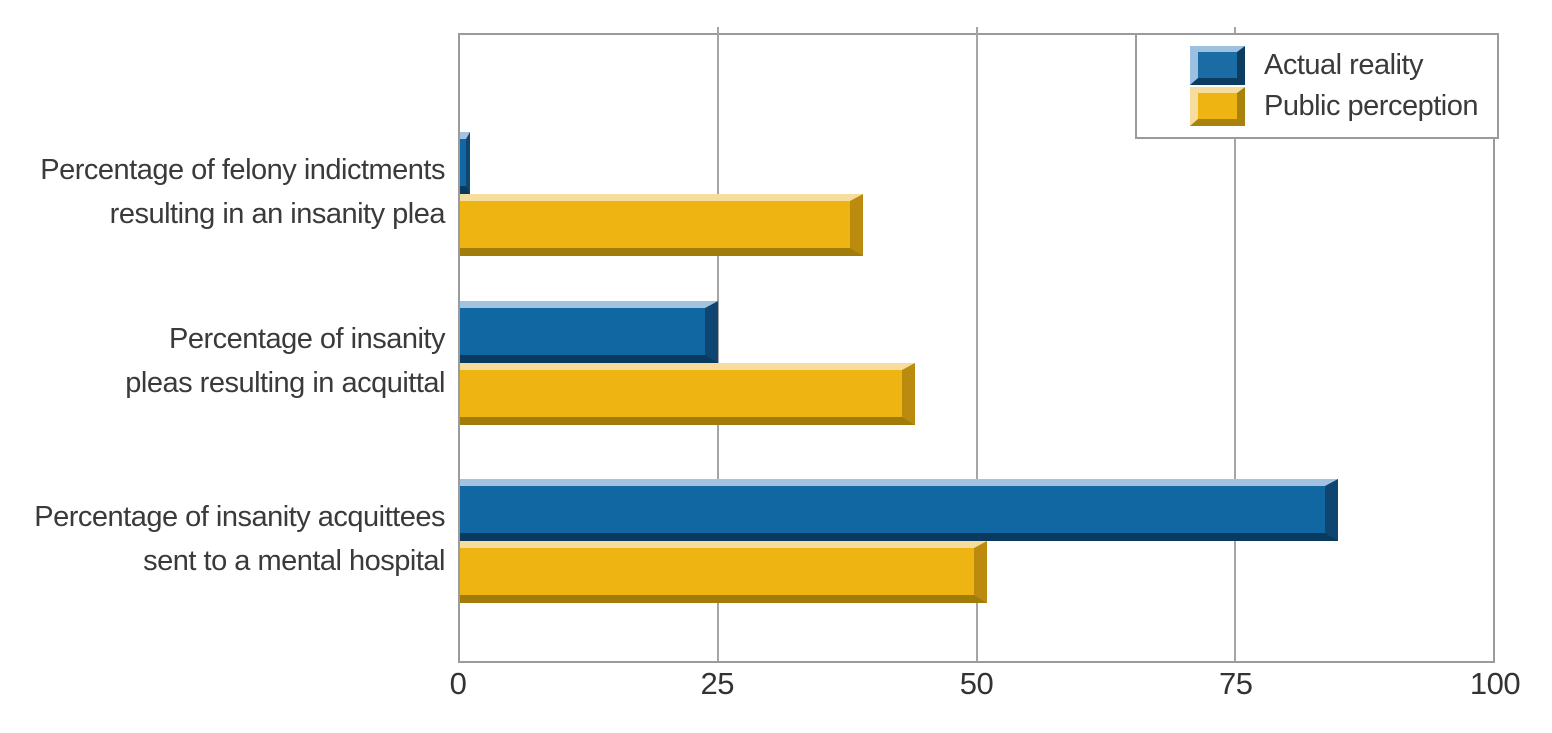  I want to click on legend-swatch-public-perception, so click(1217, 106).